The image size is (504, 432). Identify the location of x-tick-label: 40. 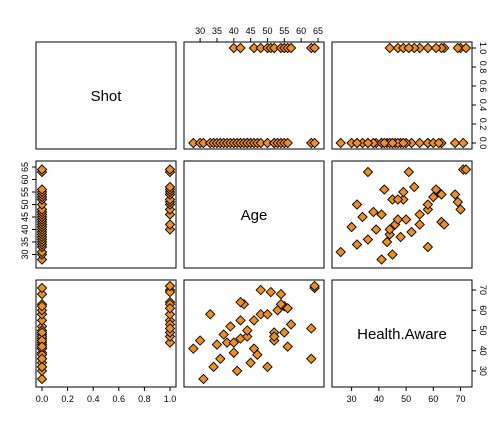
(379, 399).